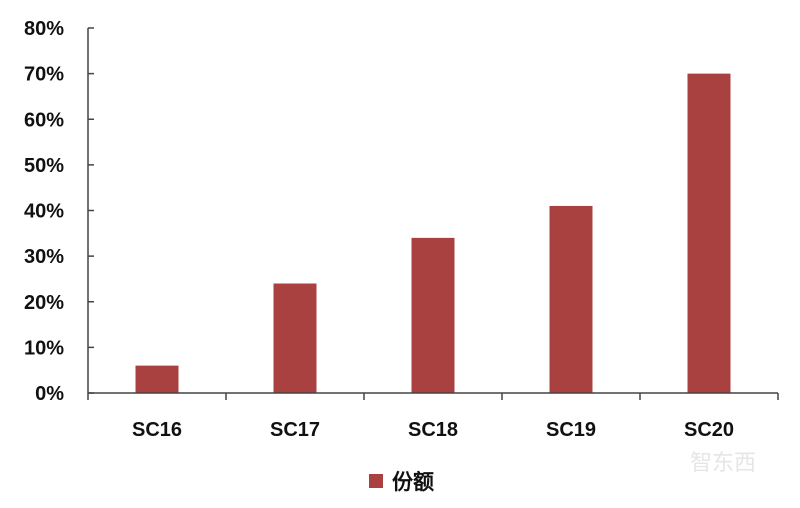  I want to click on y-tick-label: 60%, so click(44, 120).